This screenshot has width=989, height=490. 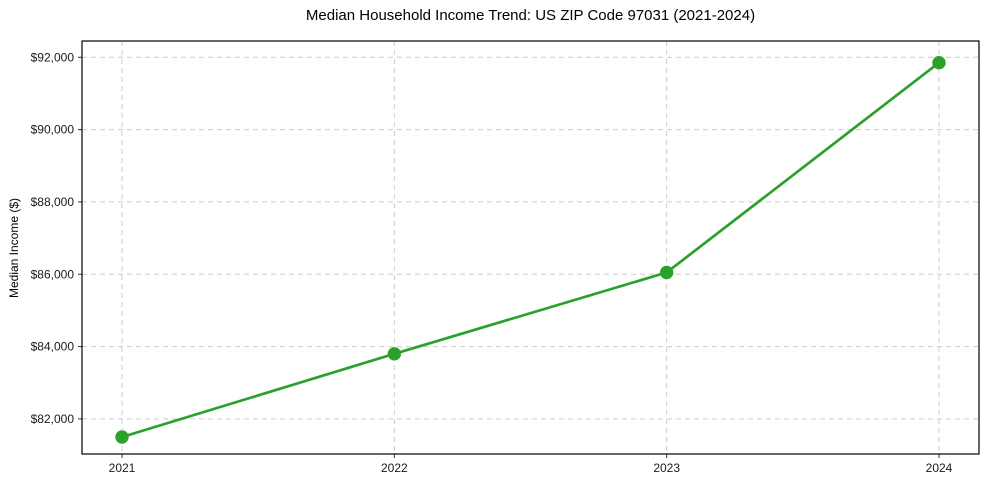 I want to click on x-tick-label: 2022, so click(x=394, y=468).